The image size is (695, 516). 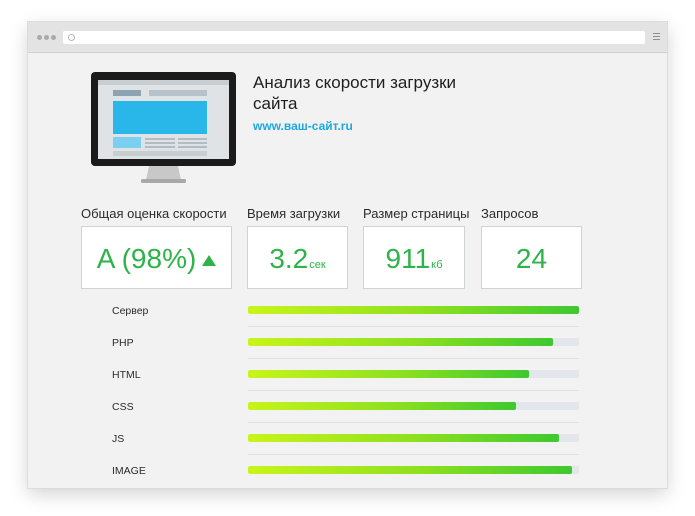 I want to click on metric-unit: кб, so click(x=437, y=265).